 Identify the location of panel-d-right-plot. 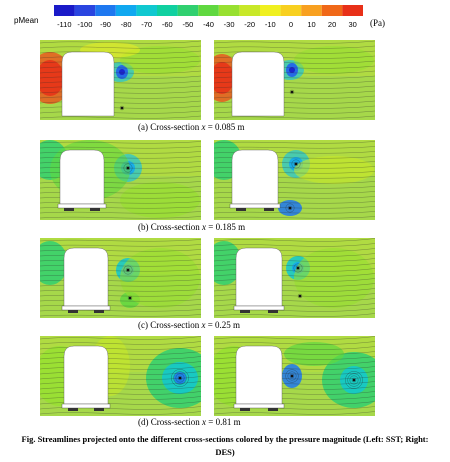
(294, 376).